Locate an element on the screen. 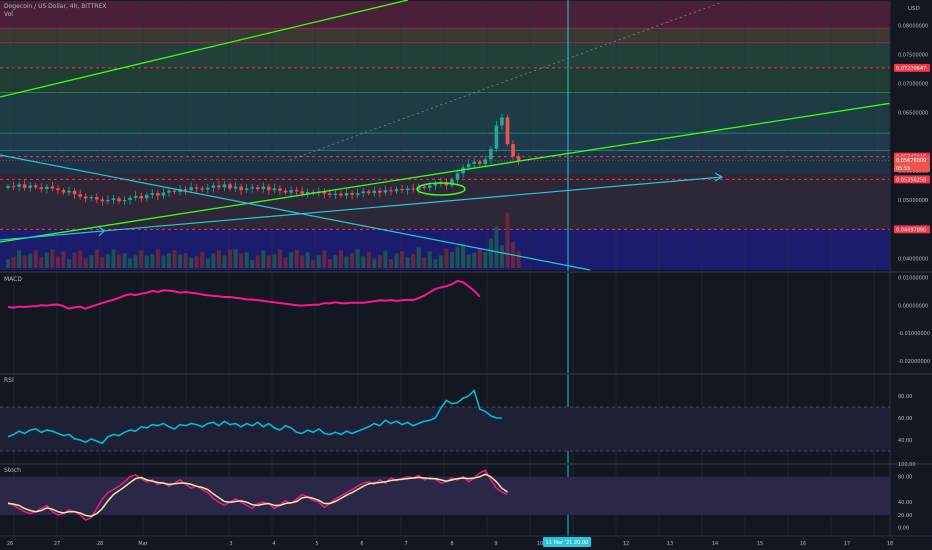 This screenshot has height=550, width=932. stoch-tick: 80.00 is located at coordinates (905, 478).